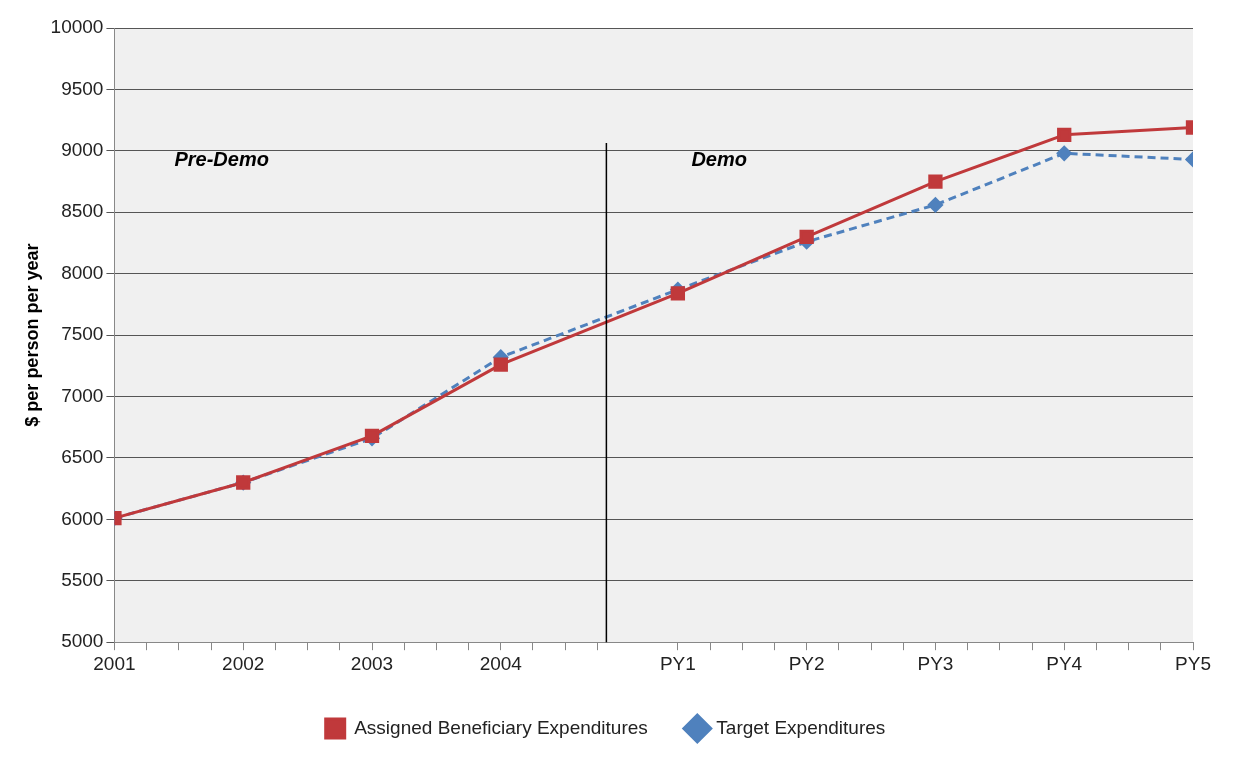 Image resolution: width=1250 pixels, height=770 pixels. What do you see at coordinates (82, 457) in the screenshot?
I see `y-tick-label: 6500` at bounding box center [82, 457].